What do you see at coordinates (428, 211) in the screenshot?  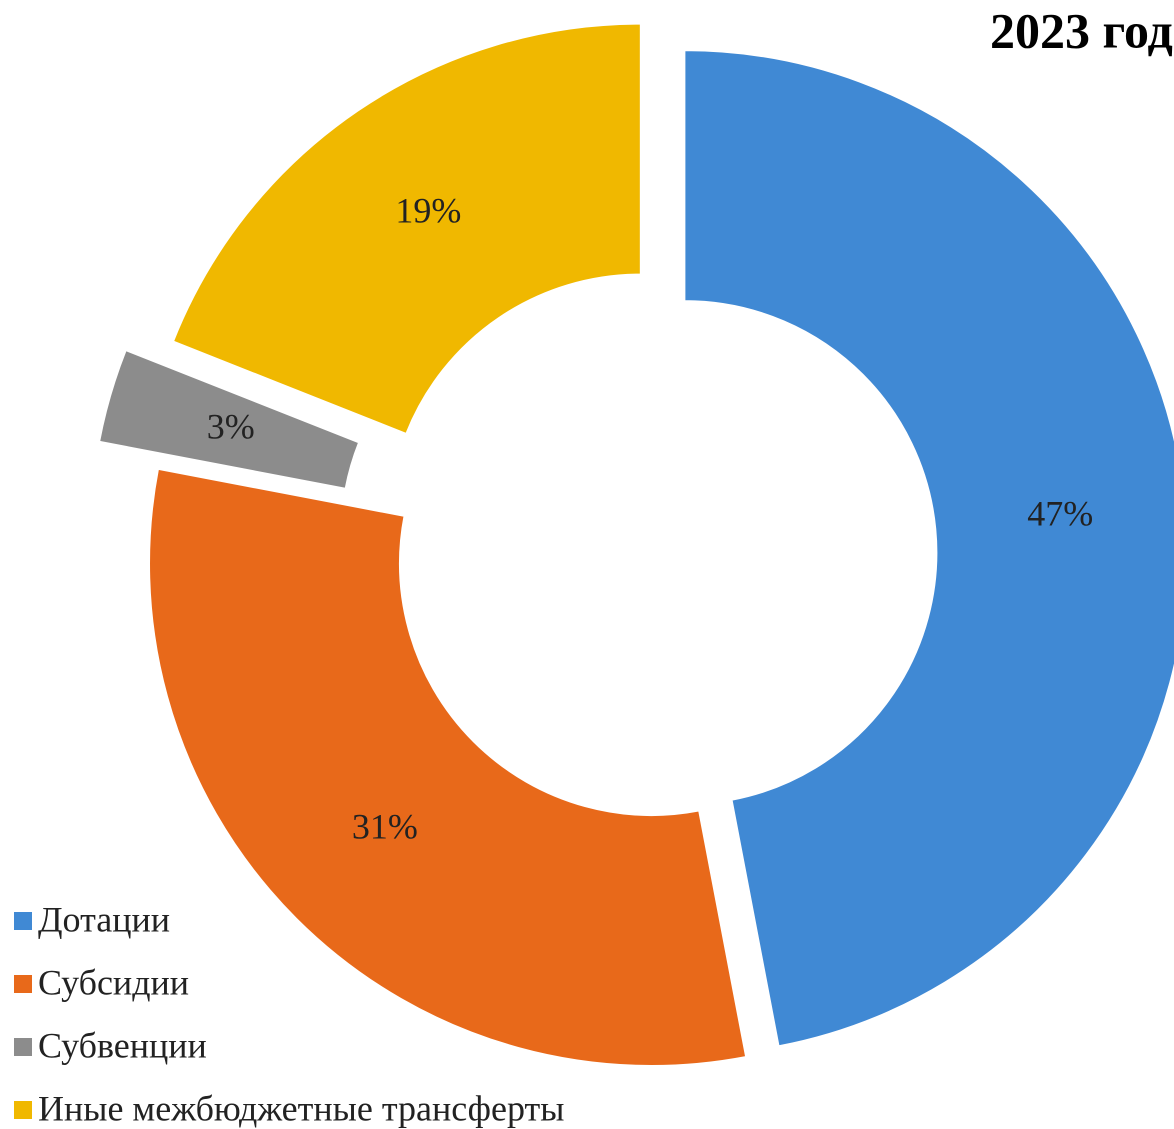 I see `value-label: 19%` at bounding box center [428, 211].